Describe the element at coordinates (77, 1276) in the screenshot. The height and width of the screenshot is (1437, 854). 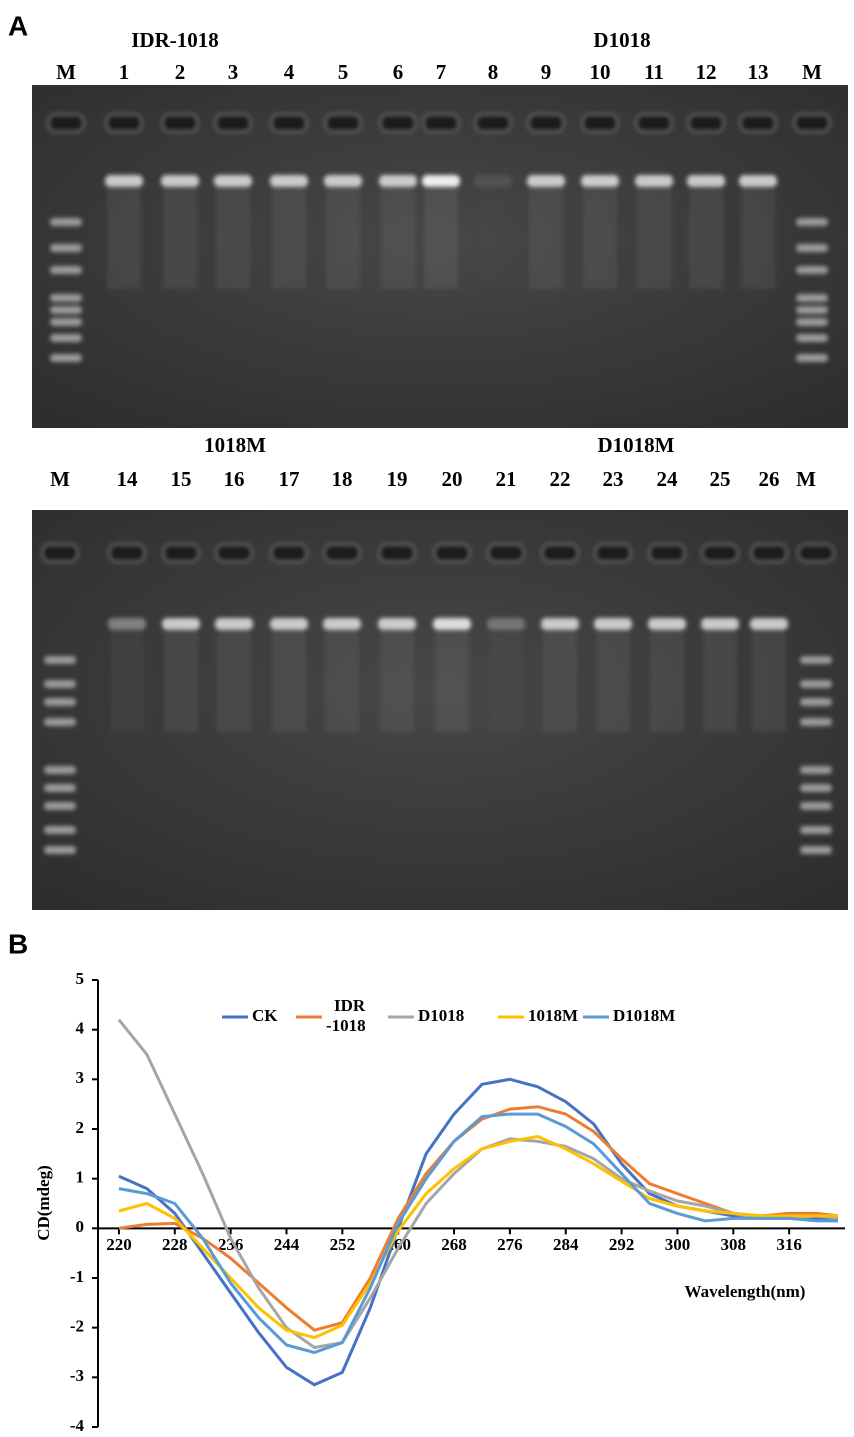
I see `y-tick-label: -1` at that location.